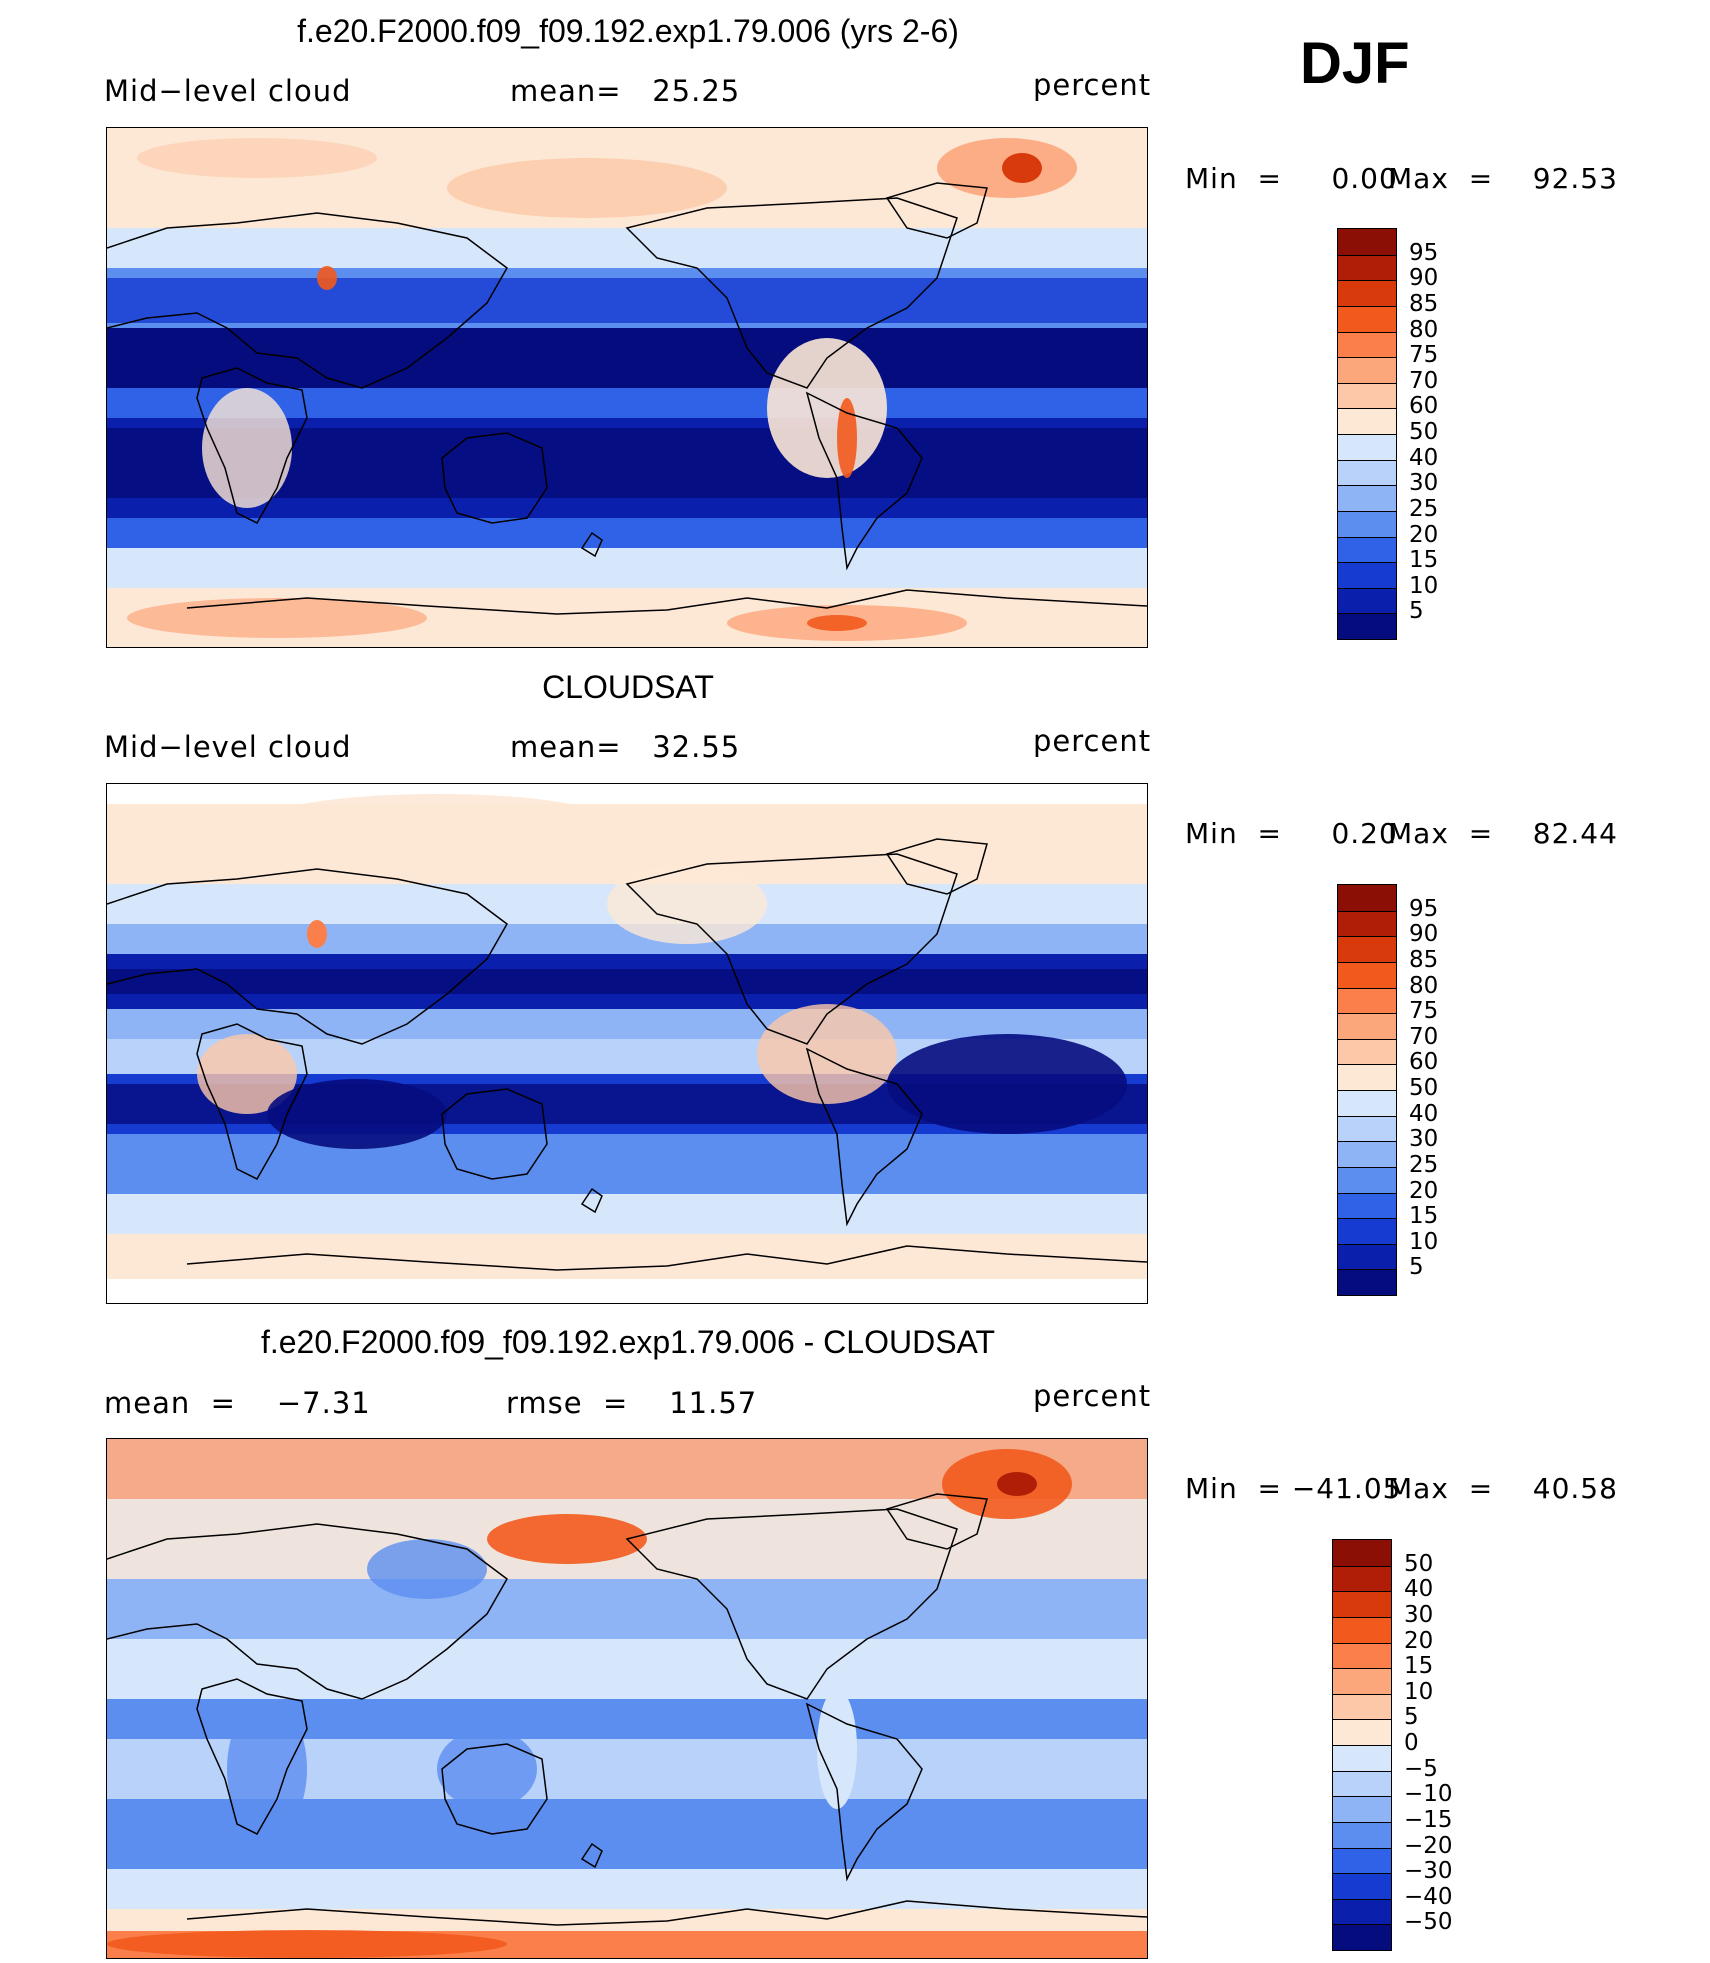 The width and height of the screenshot is (1710, 1963). Describe the element at coordinates (1424, 1011) in the screenshot. I see `colorbar-label: 75` at that location.